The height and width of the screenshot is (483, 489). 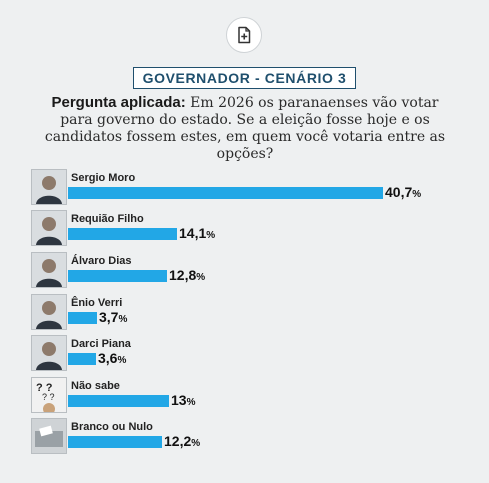 What do you see at coordinates (112, 427) in the screenshot?
I see `category-label: Branco ou Nulo` at bounding box center [112, 427].